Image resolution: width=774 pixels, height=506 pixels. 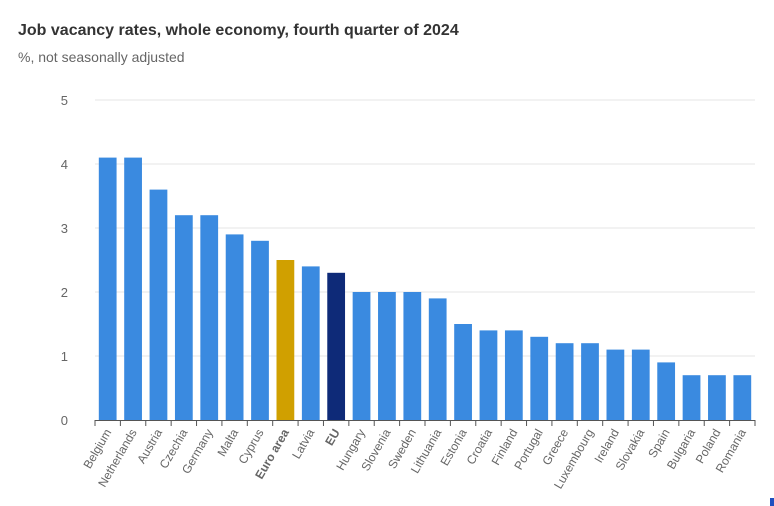 What do you see at coordinates (564, 381) in the screenshot?
I see `bar-greece` at bounding box center [564, 381].